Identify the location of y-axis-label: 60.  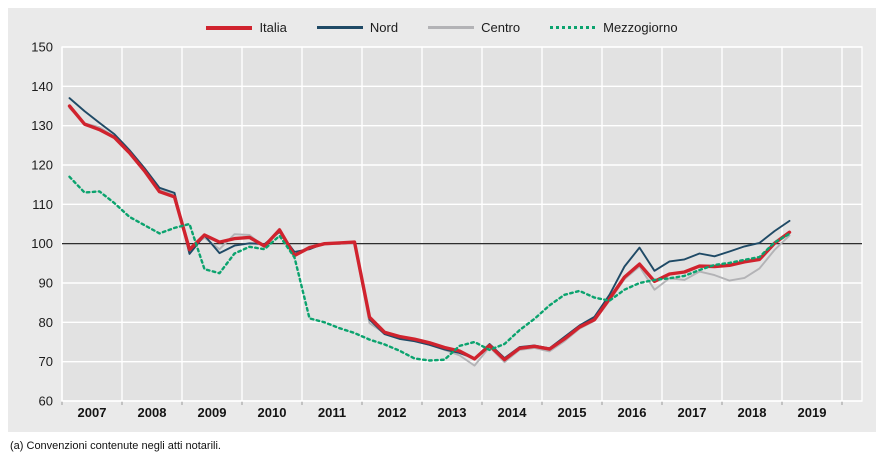
(46, 401).